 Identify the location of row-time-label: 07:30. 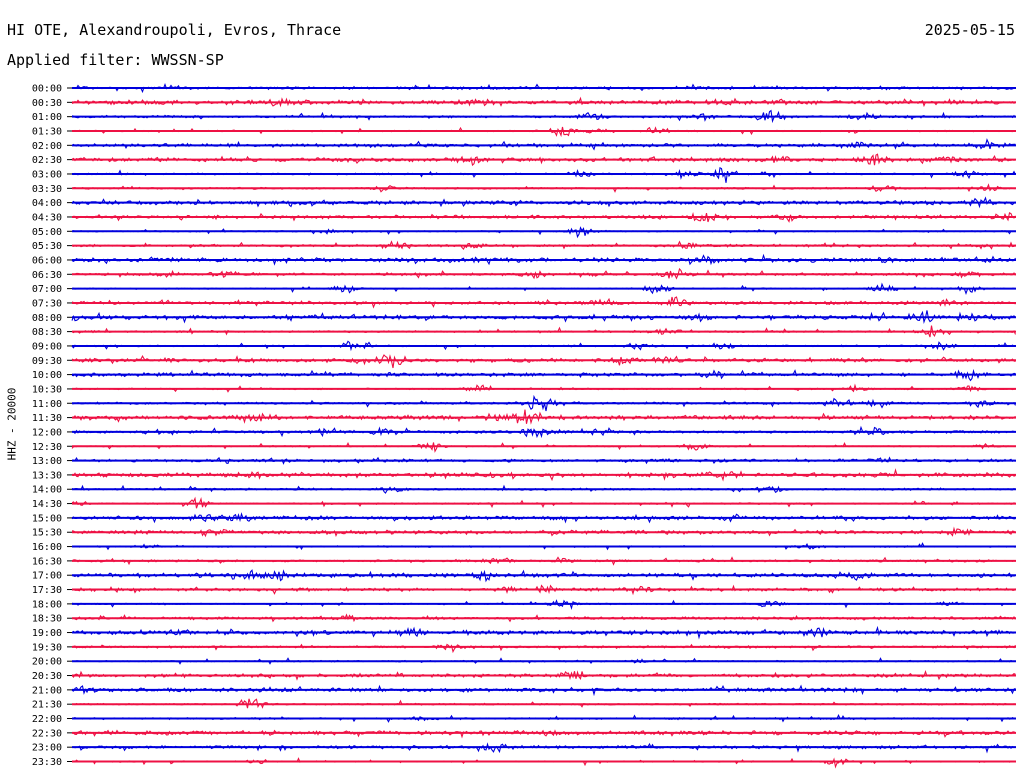
(47, 303).